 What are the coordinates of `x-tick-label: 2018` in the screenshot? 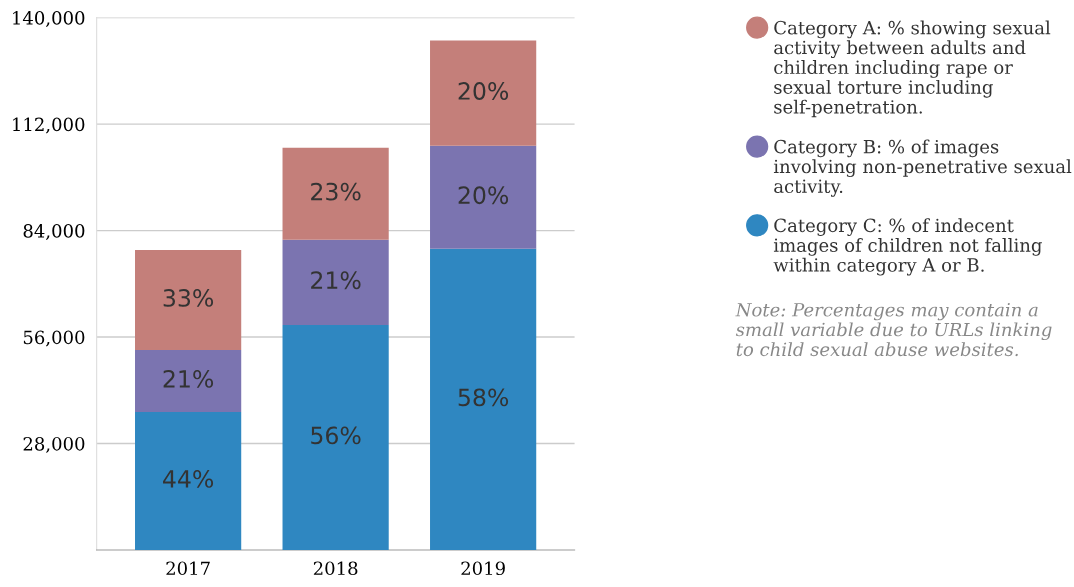 It's located at (335, 568).